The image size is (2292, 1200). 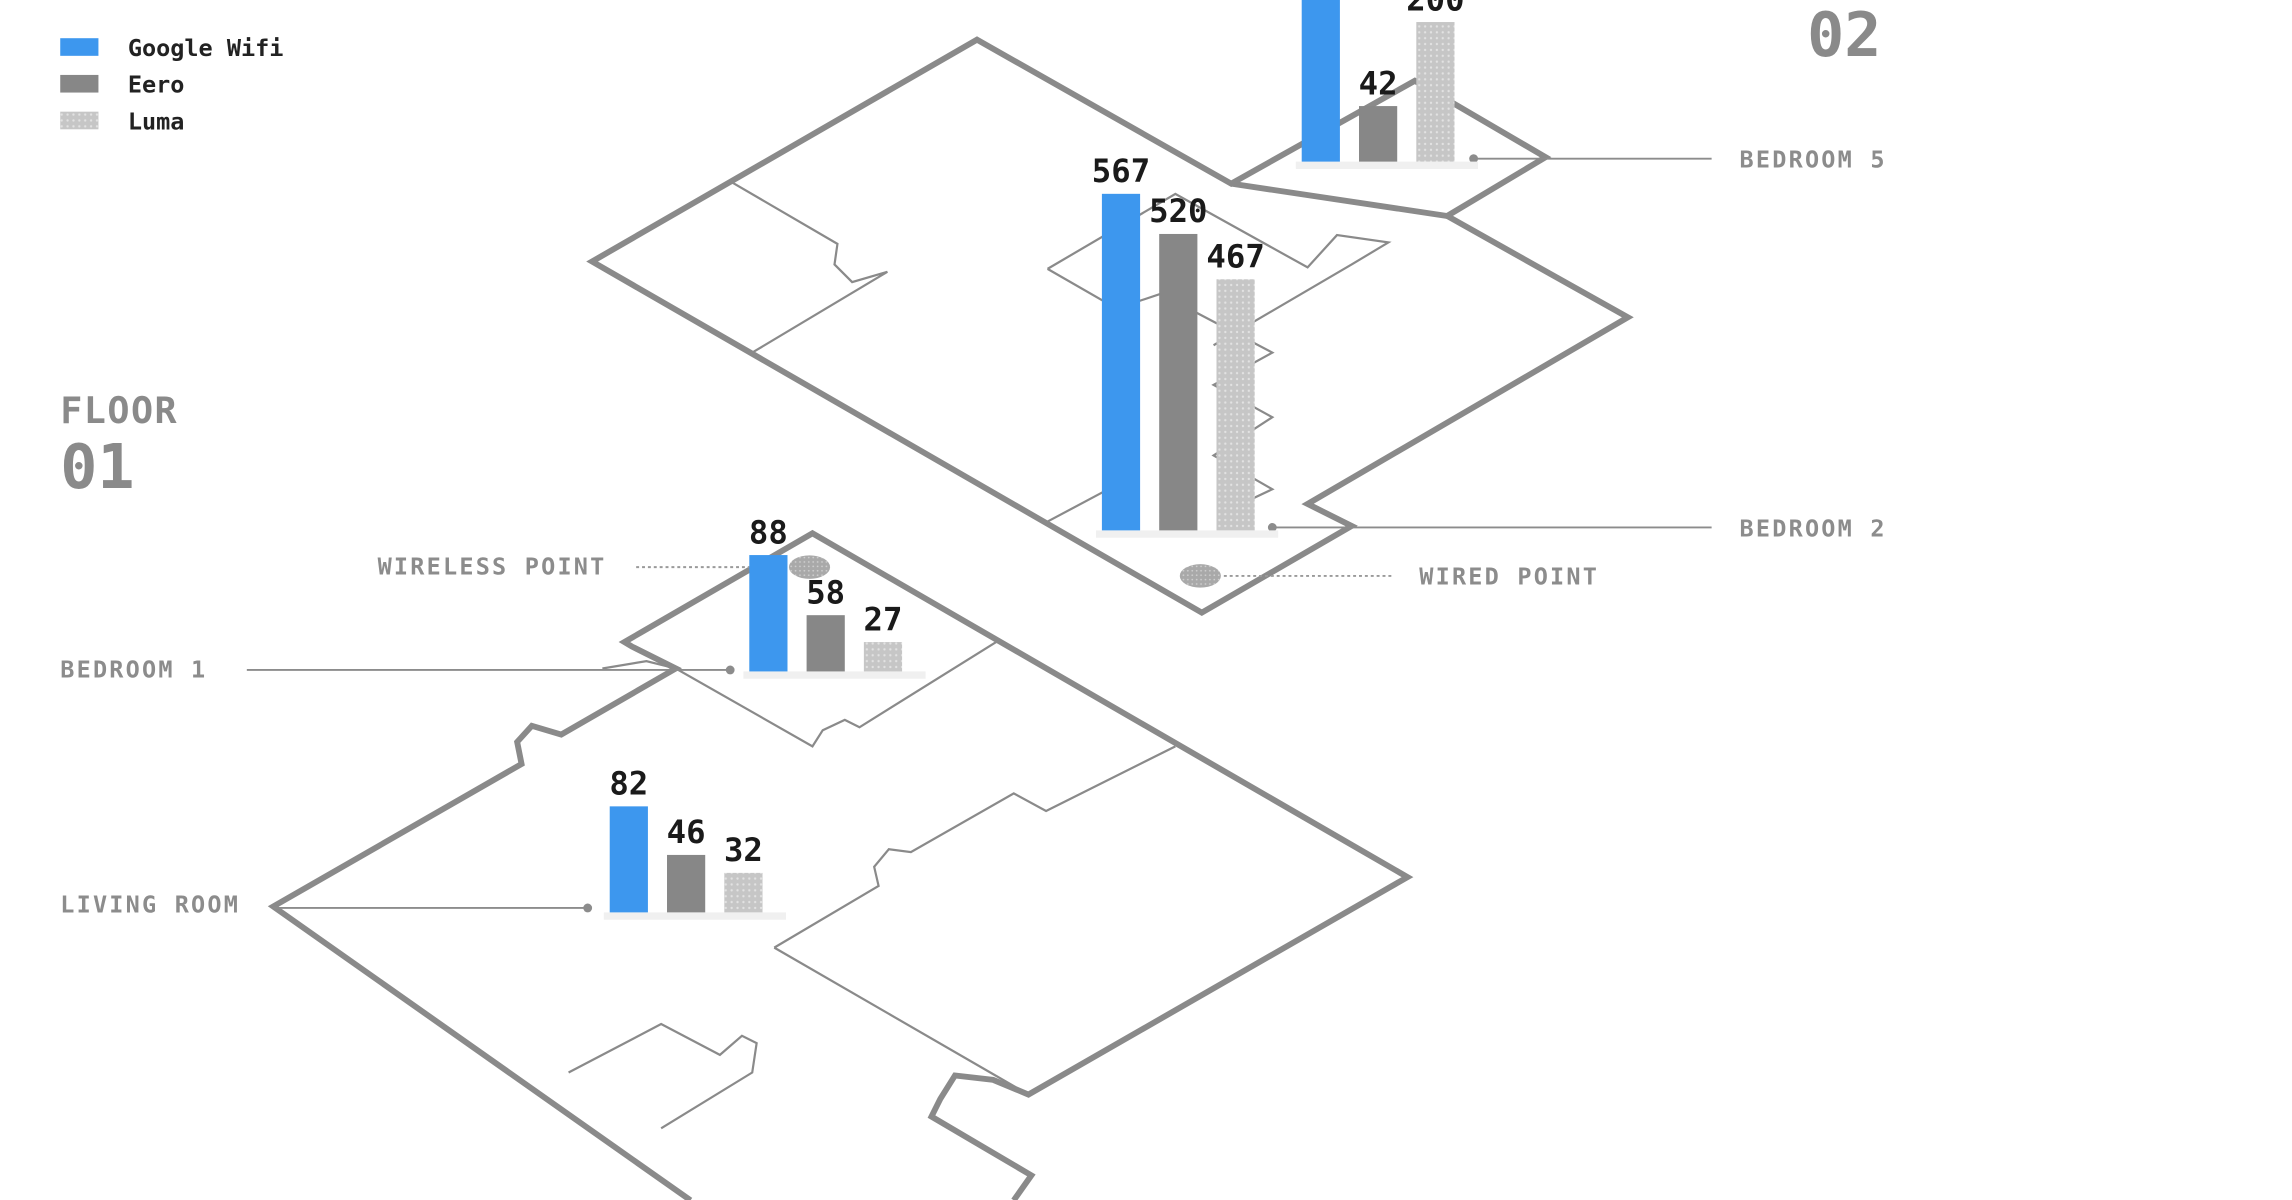 What do you see at coordinates (1200, 576) in the screenshot?
I see `wired-point-marker` at bounding box center [1200, 576].